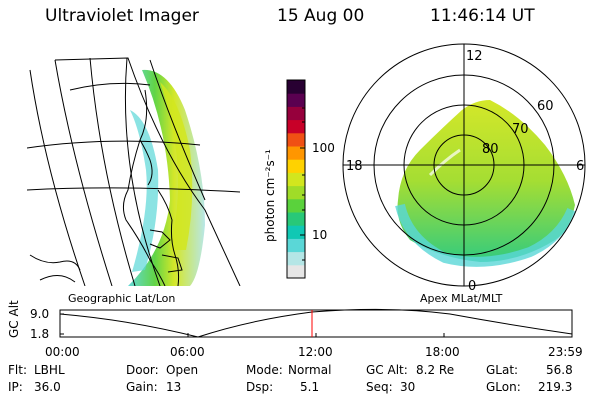  What do you see at coordinates (174, 387) in the screenshot?
I see `gain-value: 13` at bounding box center [174, 387].